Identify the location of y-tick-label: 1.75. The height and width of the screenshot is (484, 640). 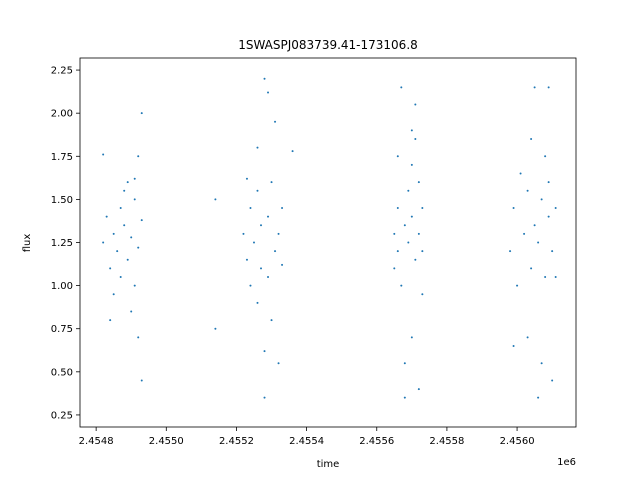
(62, 157).